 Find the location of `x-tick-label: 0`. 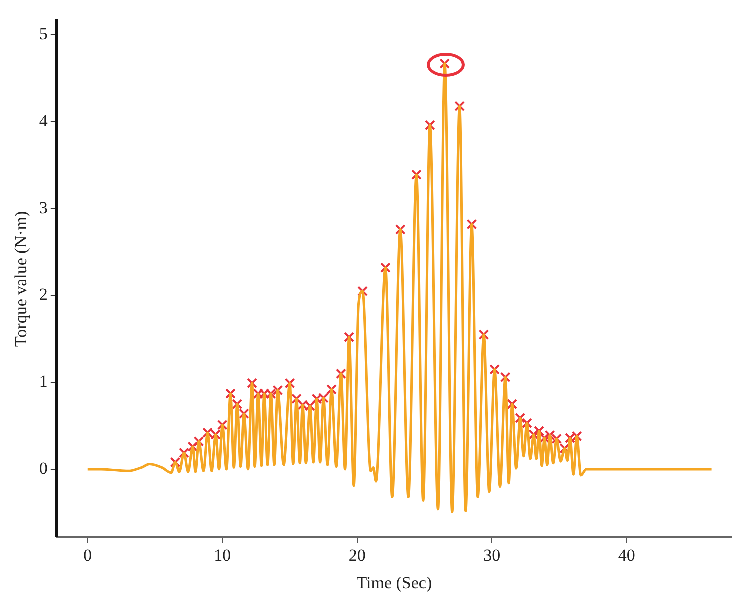

x-tick-label: 0 is located at coordinates (88, 555).